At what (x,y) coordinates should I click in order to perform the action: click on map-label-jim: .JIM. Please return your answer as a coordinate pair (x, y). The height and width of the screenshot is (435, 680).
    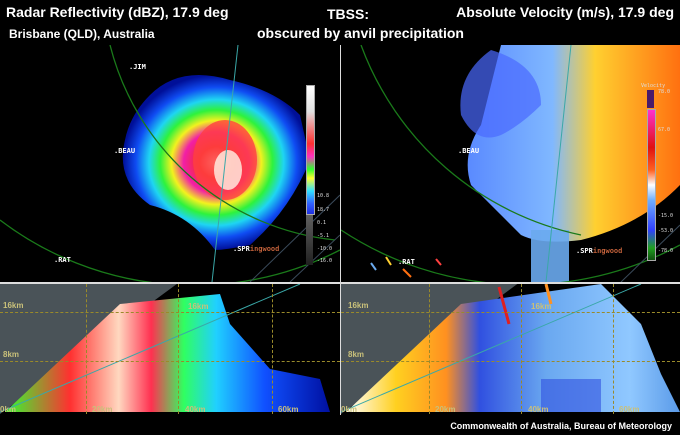
    Looking at the image, I should click on (137, 67).